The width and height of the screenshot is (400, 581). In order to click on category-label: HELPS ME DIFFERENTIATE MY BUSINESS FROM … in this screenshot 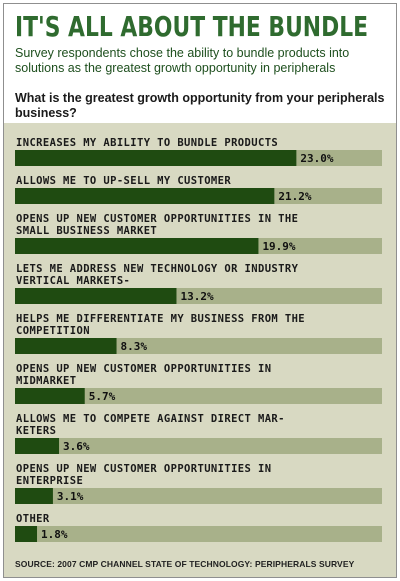, I will do `click(160, 319)`.